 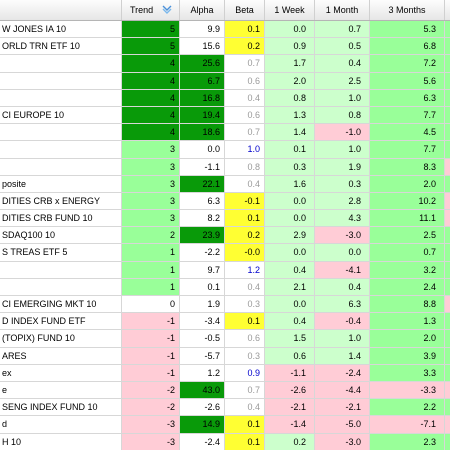 I want to click on cell-beta: 0.9, so click(x=245, y=372).